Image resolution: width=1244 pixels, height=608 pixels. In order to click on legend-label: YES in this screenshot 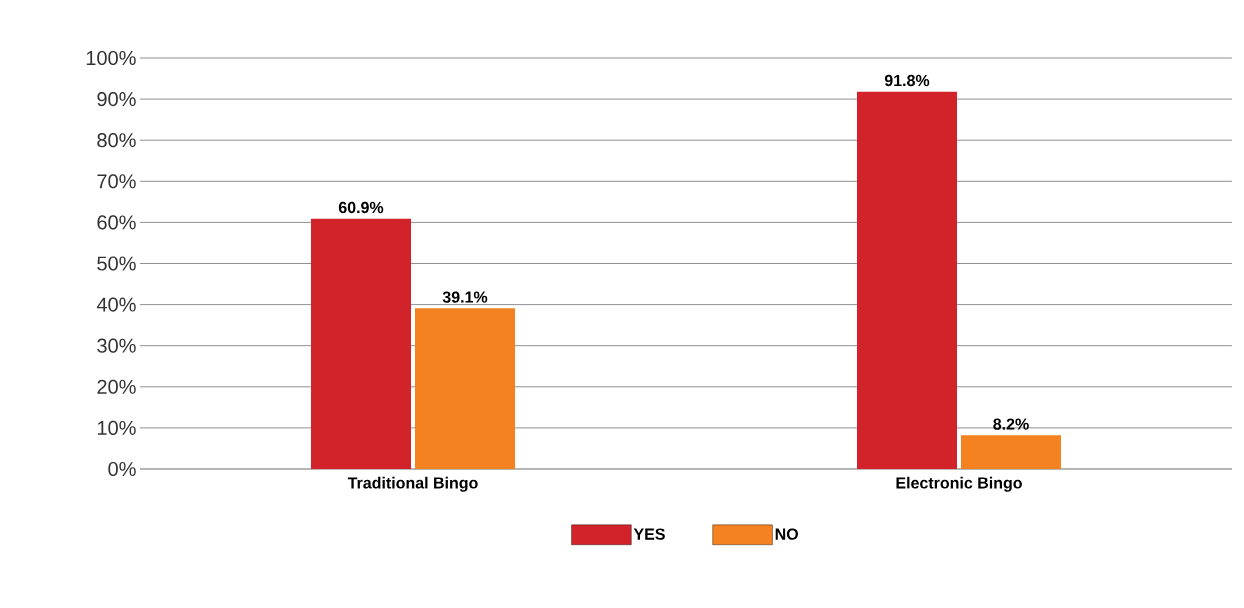, I will do `click(649, 534)`.